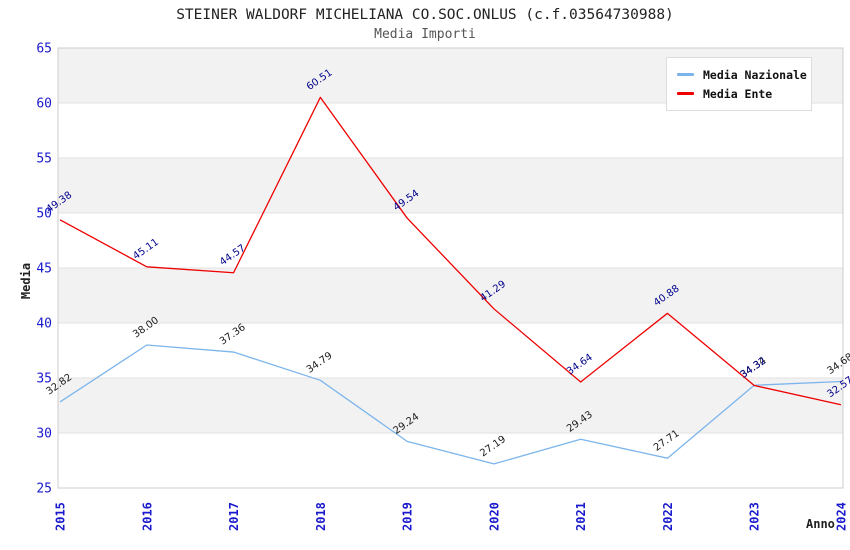 Image resolution: width=850 pixels, height=550 pixels. Describe the element at coordinates (425, 34) in the screenshot. I see `chart-subtitle: Media Importi` at that location.